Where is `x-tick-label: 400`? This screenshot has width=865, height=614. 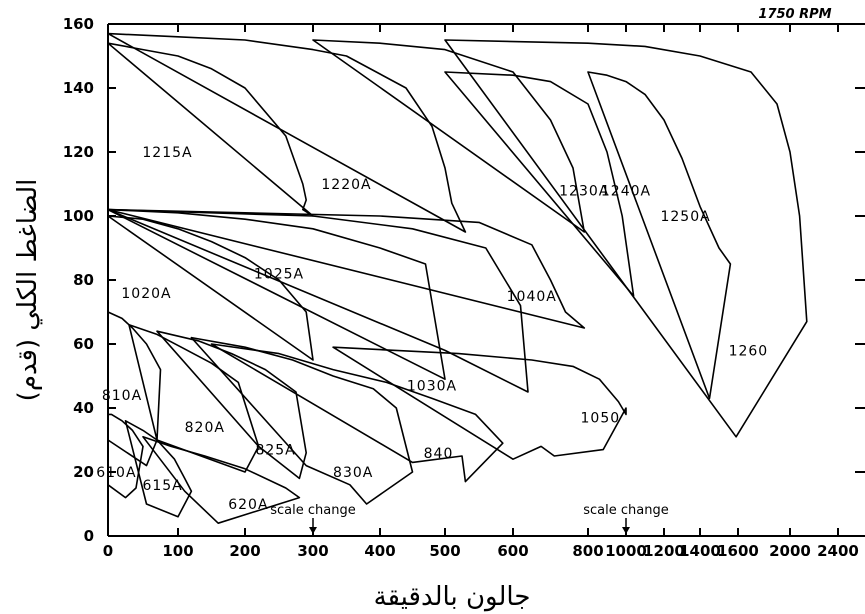
x-tick-label: 400 is located at coordinates (379, 551).